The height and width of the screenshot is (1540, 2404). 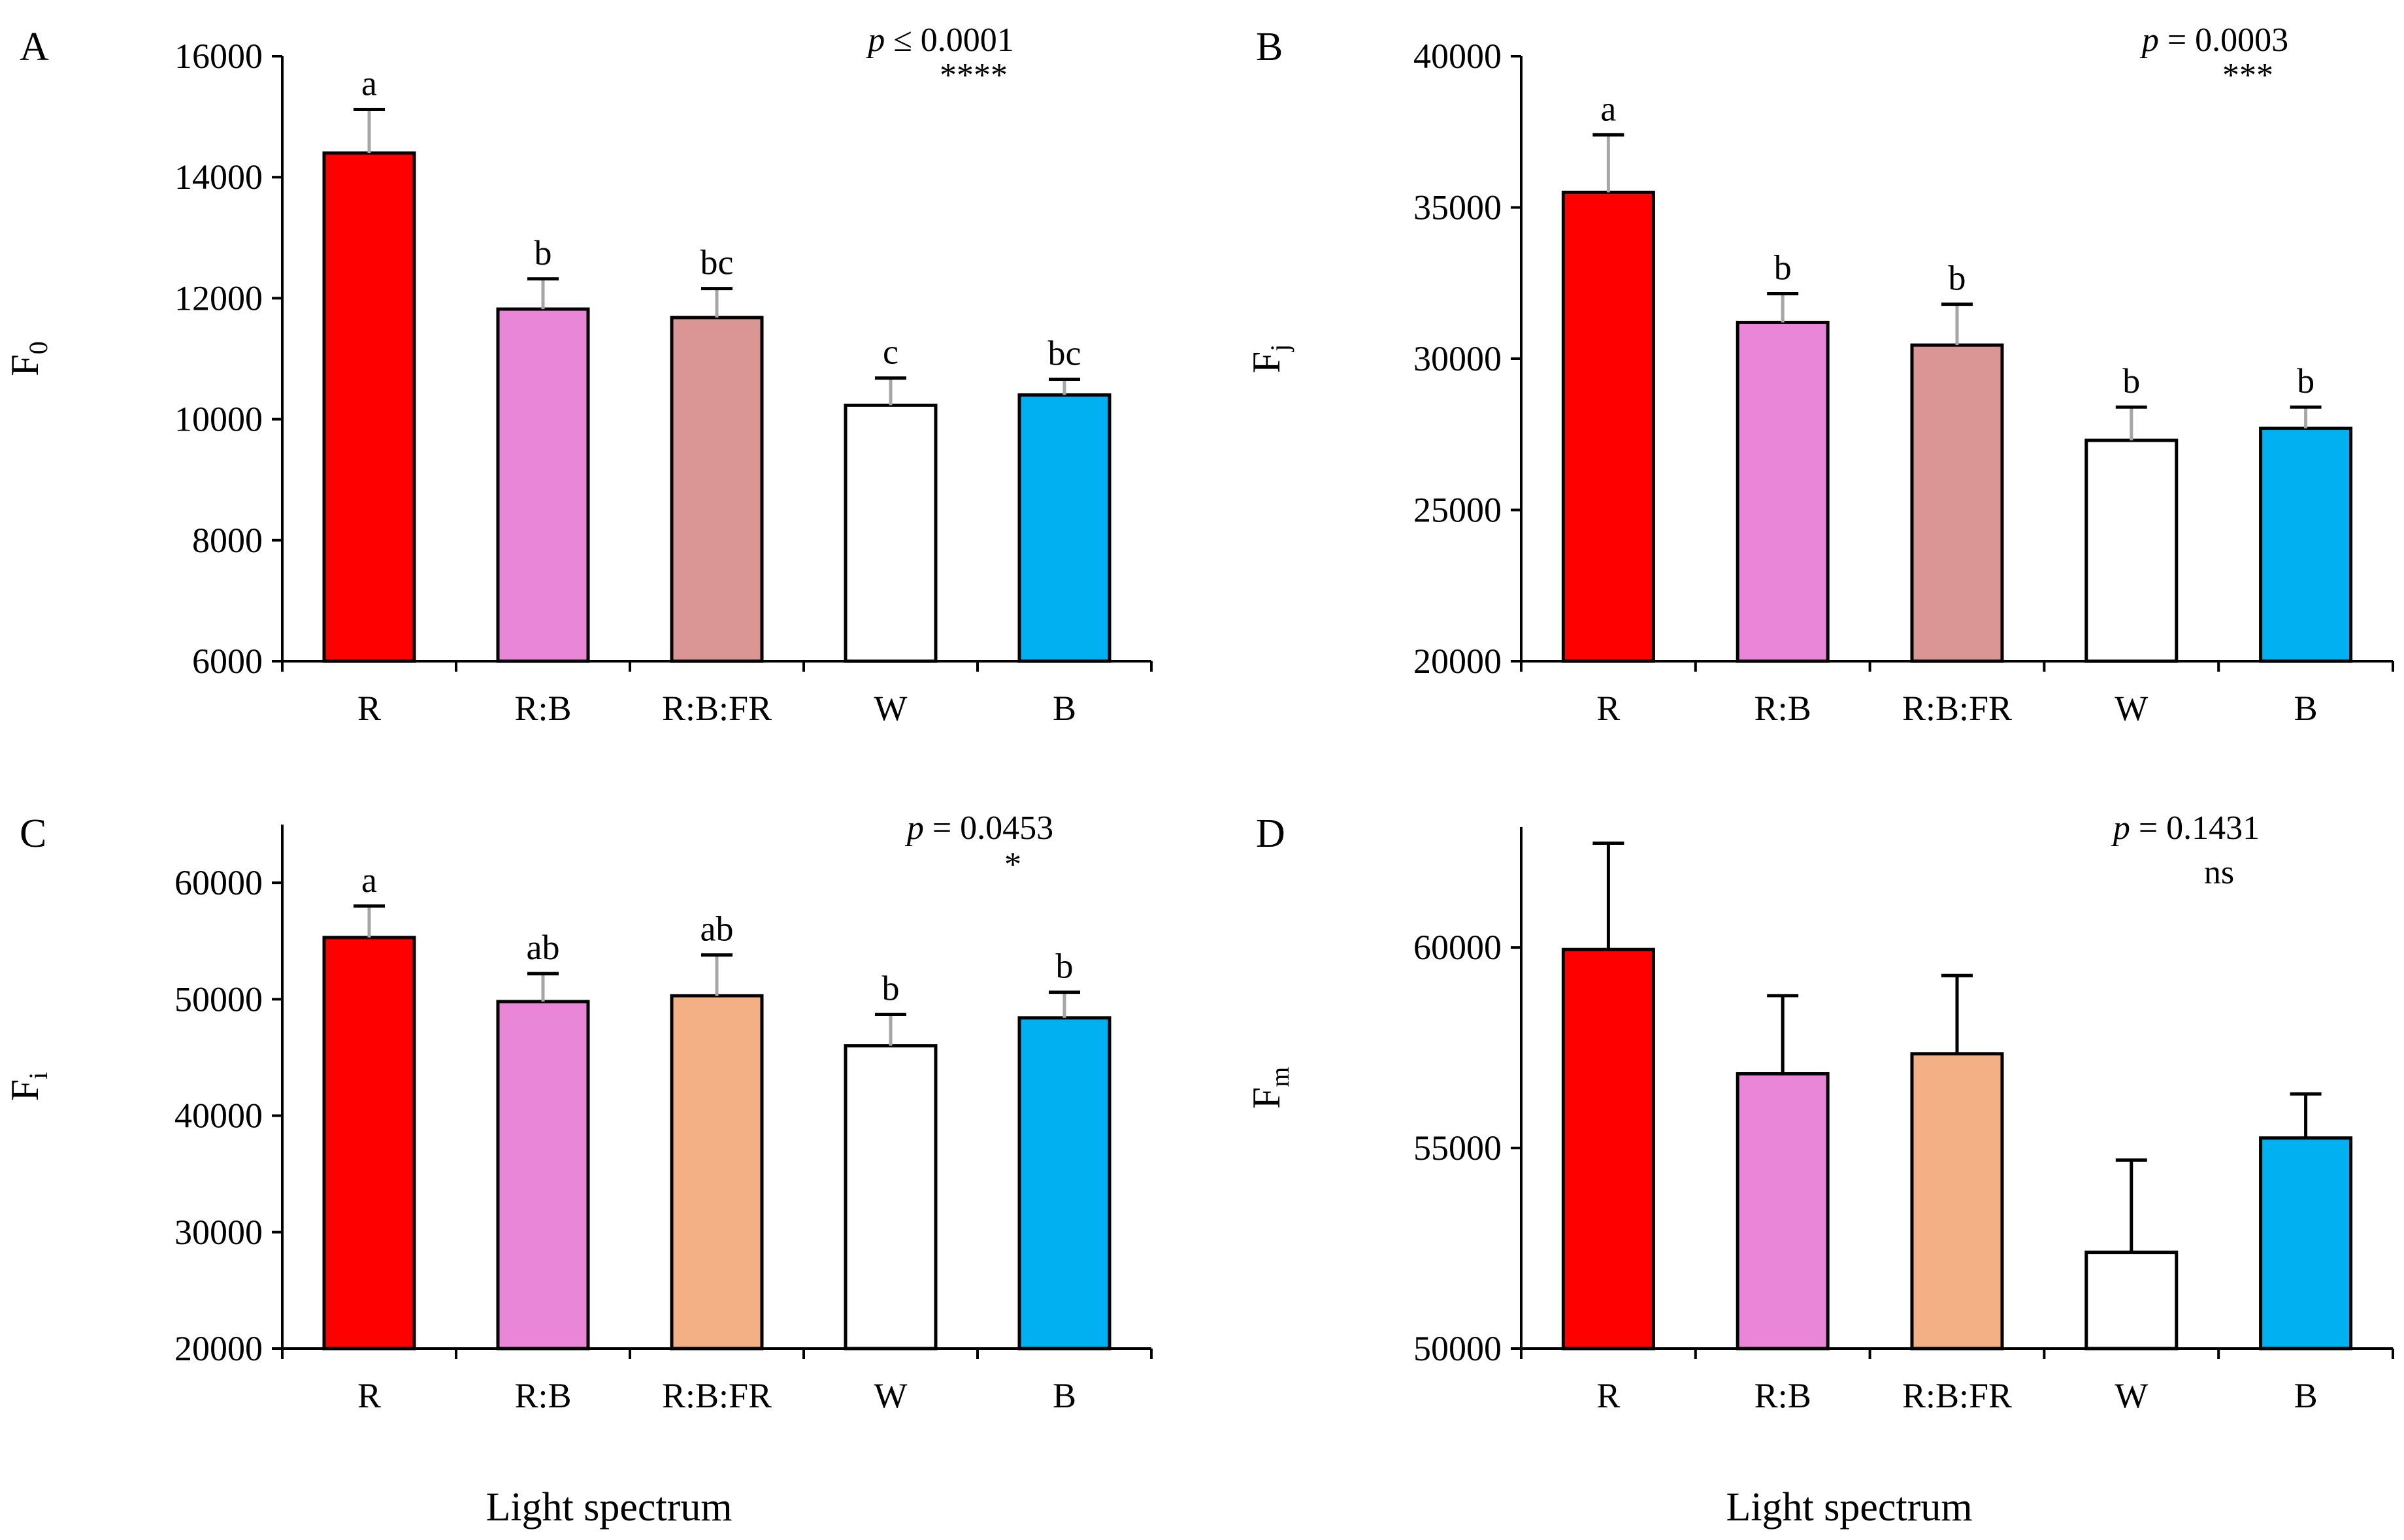 I want to click on y-axis-label-subscript: j, so click(x=1279, y=349).